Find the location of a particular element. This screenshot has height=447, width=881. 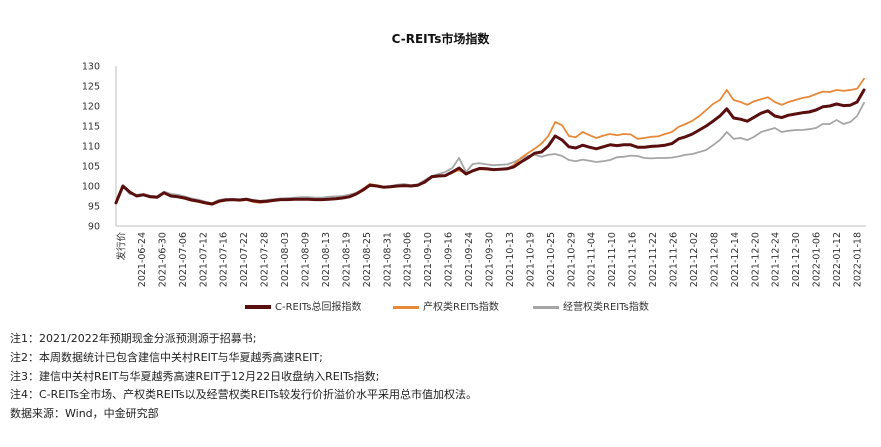

data-source: 数据来源：Wind，中金研究部 is located at coordinates (84, 414).